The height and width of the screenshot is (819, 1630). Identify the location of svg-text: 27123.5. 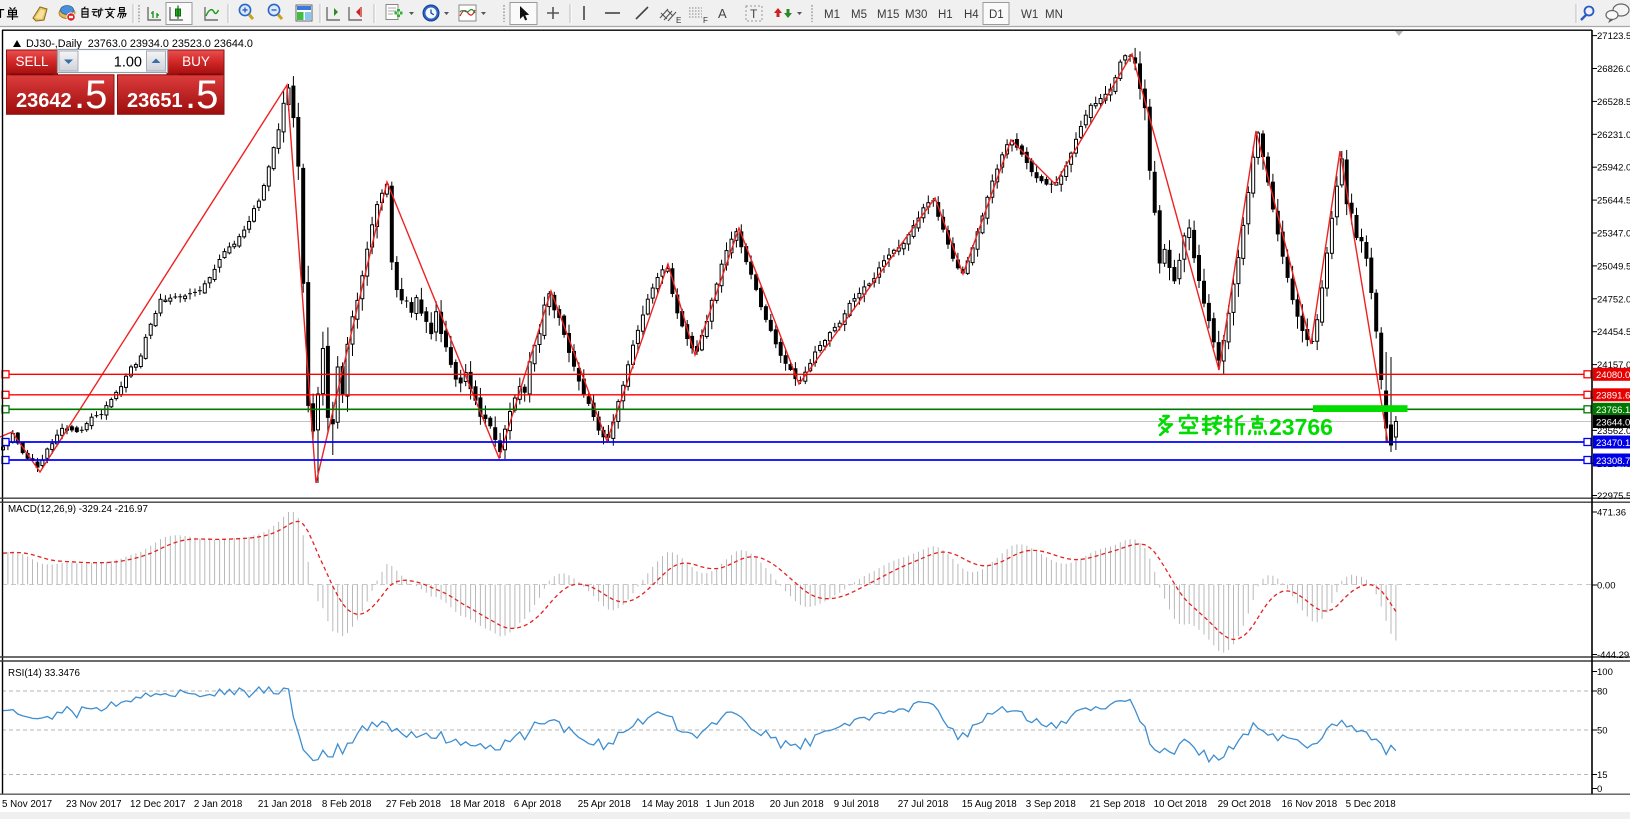
(1613, 36).